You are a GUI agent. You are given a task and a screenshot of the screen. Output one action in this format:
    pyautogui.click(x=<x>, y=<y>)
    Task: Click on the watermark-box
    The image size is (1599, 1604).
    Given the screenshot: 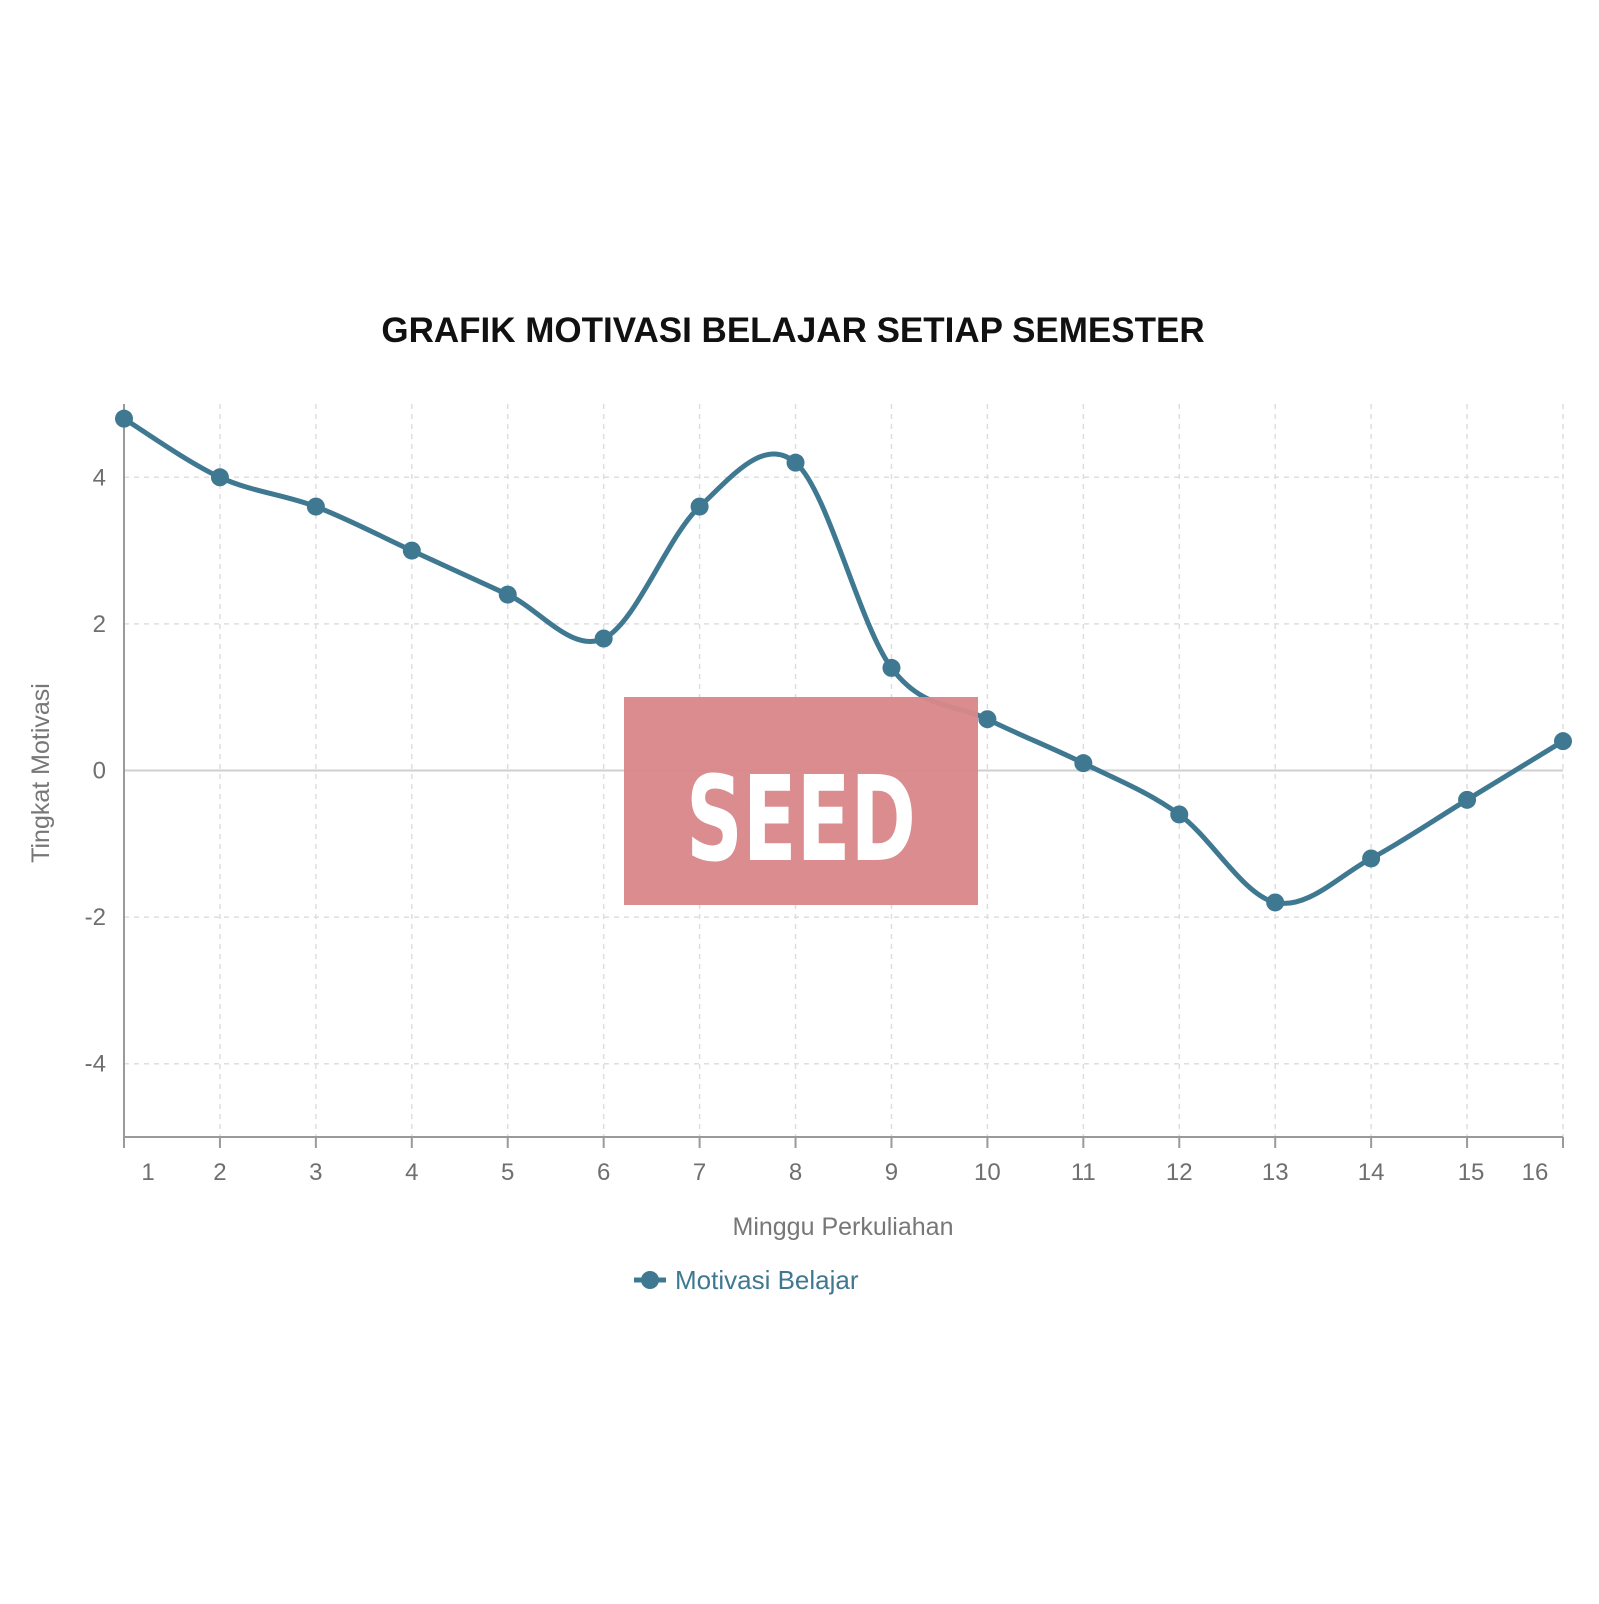 What is the action you would take?
    pyautogui.click(x=801, y=801)
    